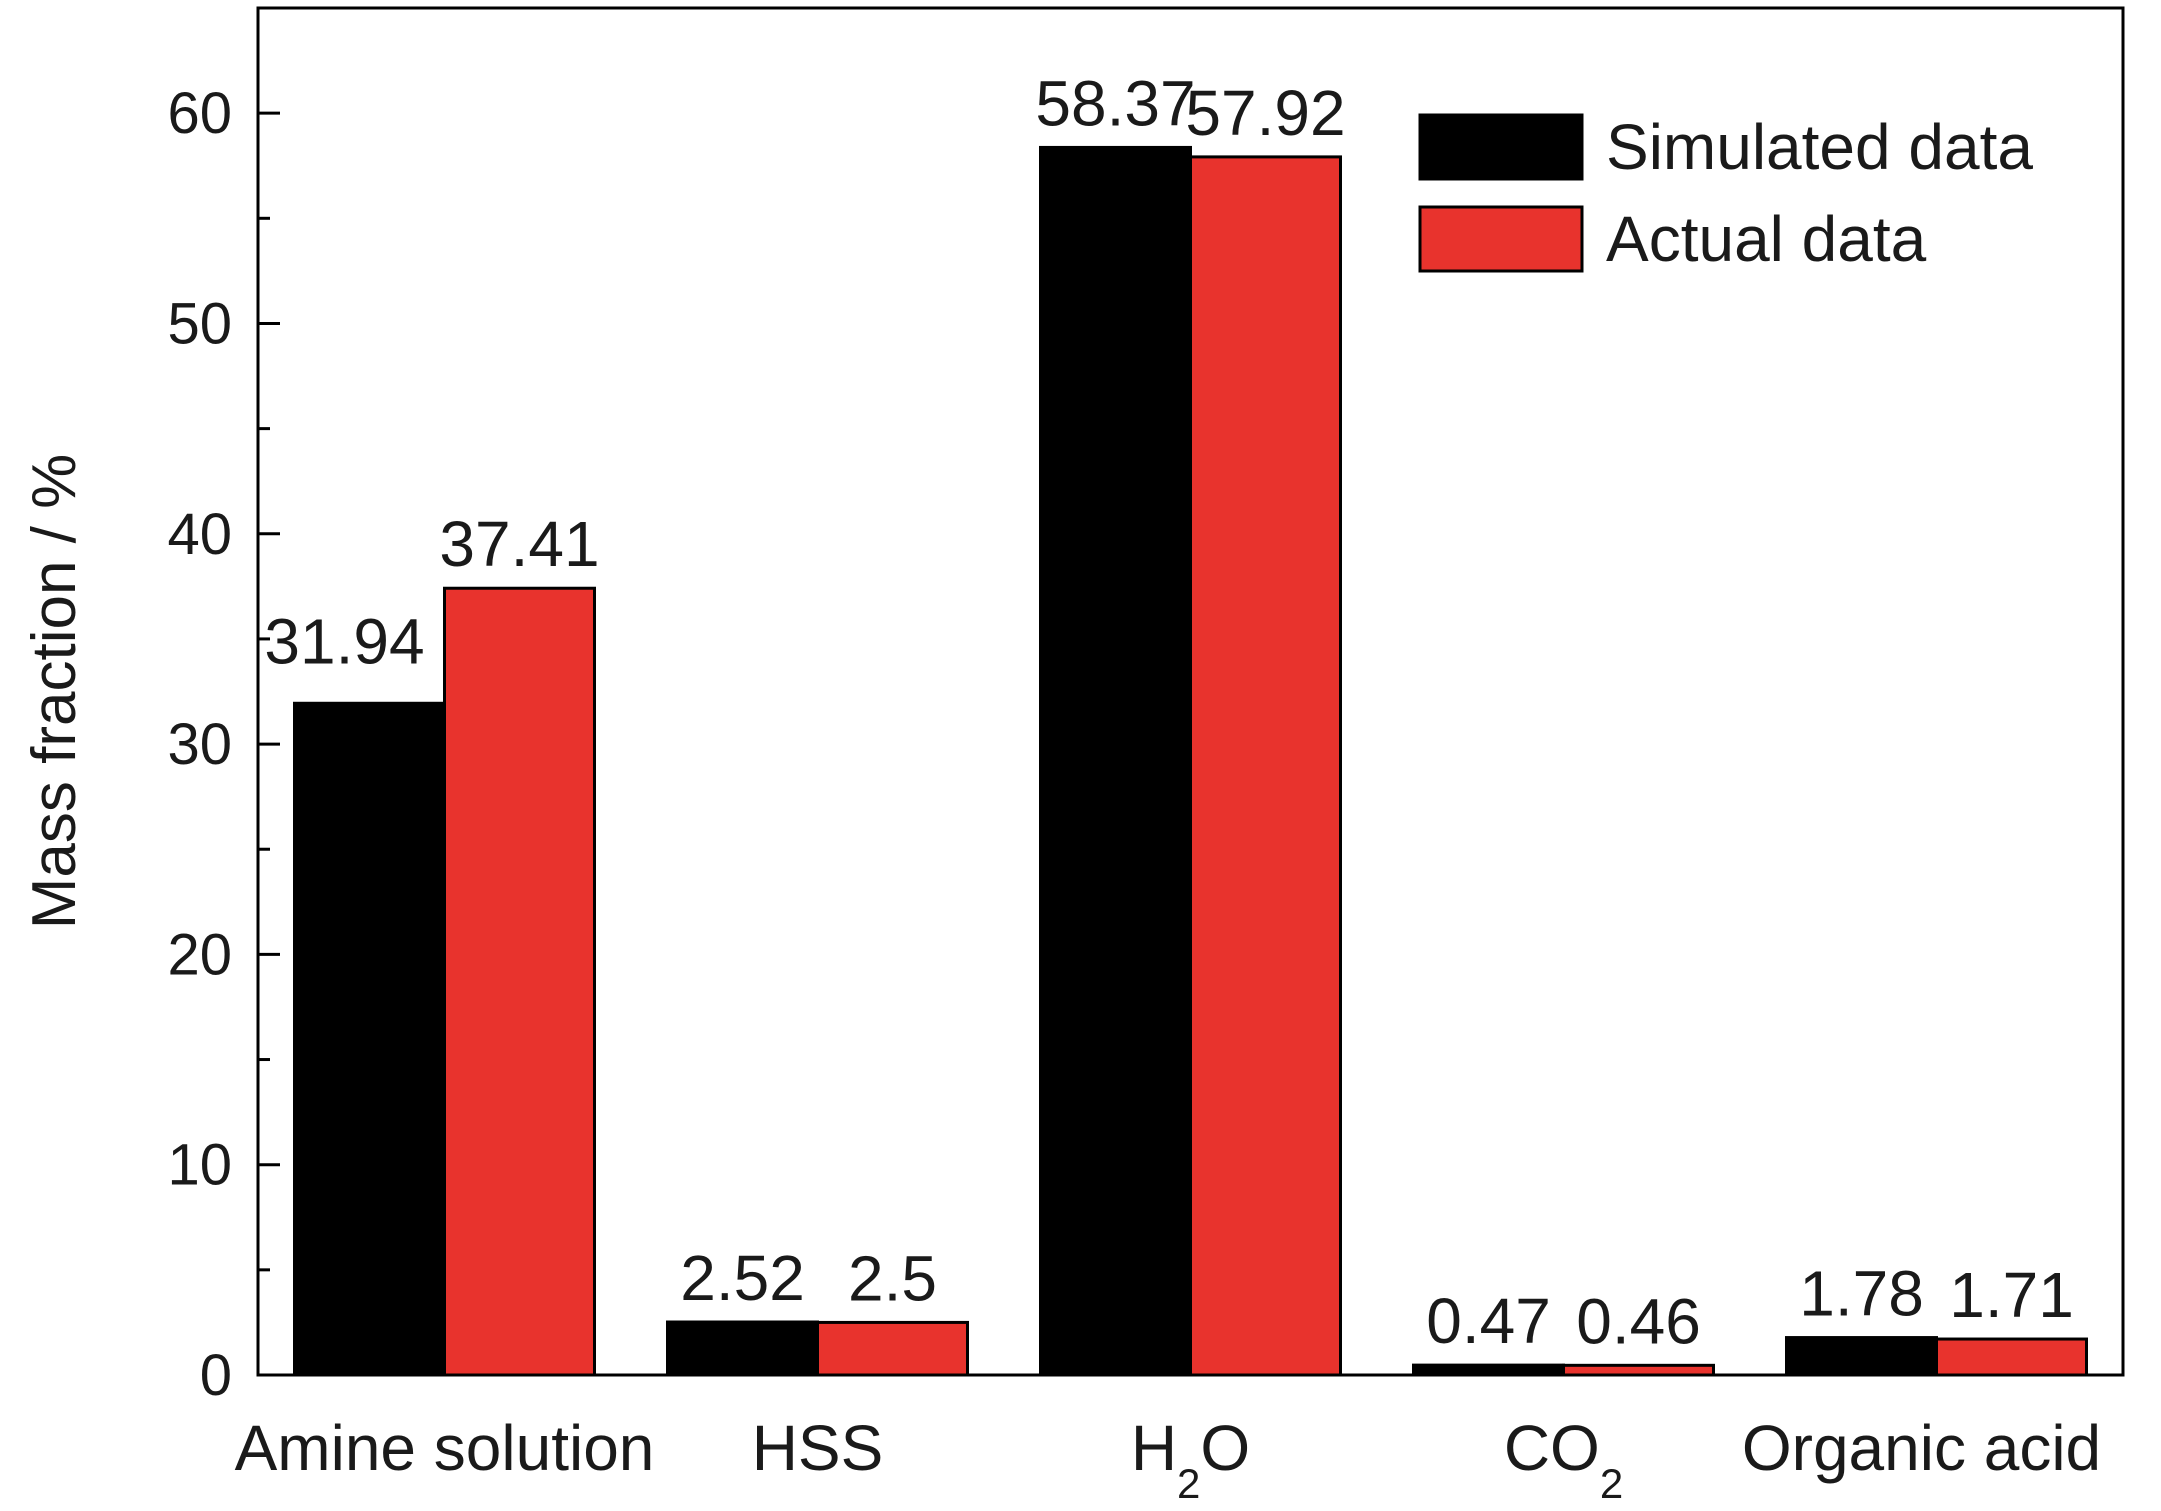 This screenshot has width=2161, height=1511. What do you see at coordinates (892, 1278) in the screenshot?
I see `value-label: 2.5` at bounding box center [892, 1278].